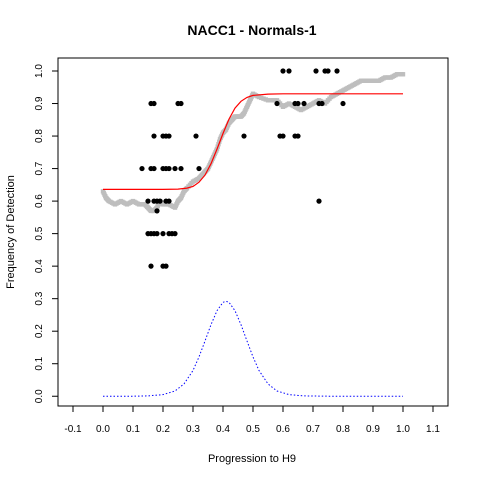  Describe the element at coordinates (39, 71) in the screenshot. I see `y-tick-label: 1.0` at that location.